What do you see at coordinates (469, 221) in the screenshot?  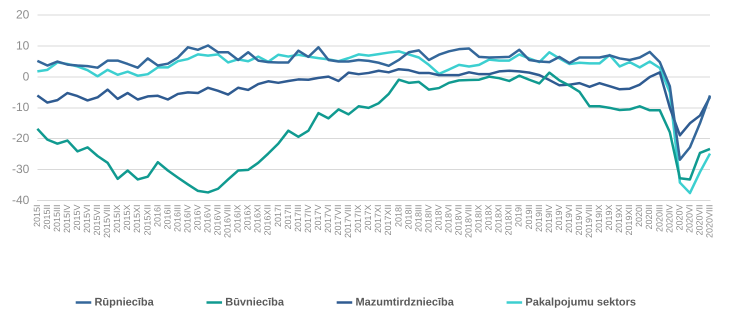 I see `x-tick-label: 2018VIII` at bounding box center [469, 221].